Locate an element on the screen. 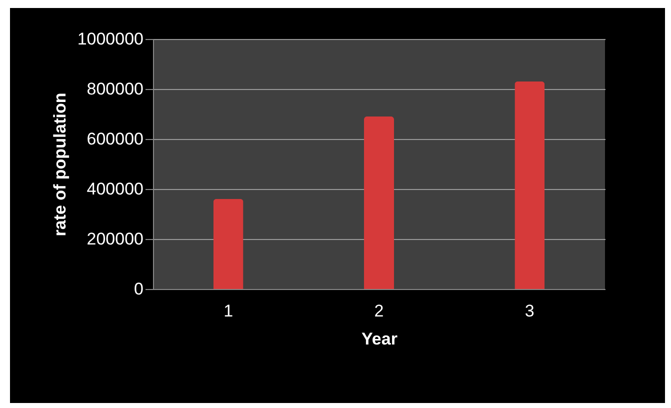 The height and width of the screenshot is (408, 671). y-tick-label: 200000 is located at coordinates (115, 239).